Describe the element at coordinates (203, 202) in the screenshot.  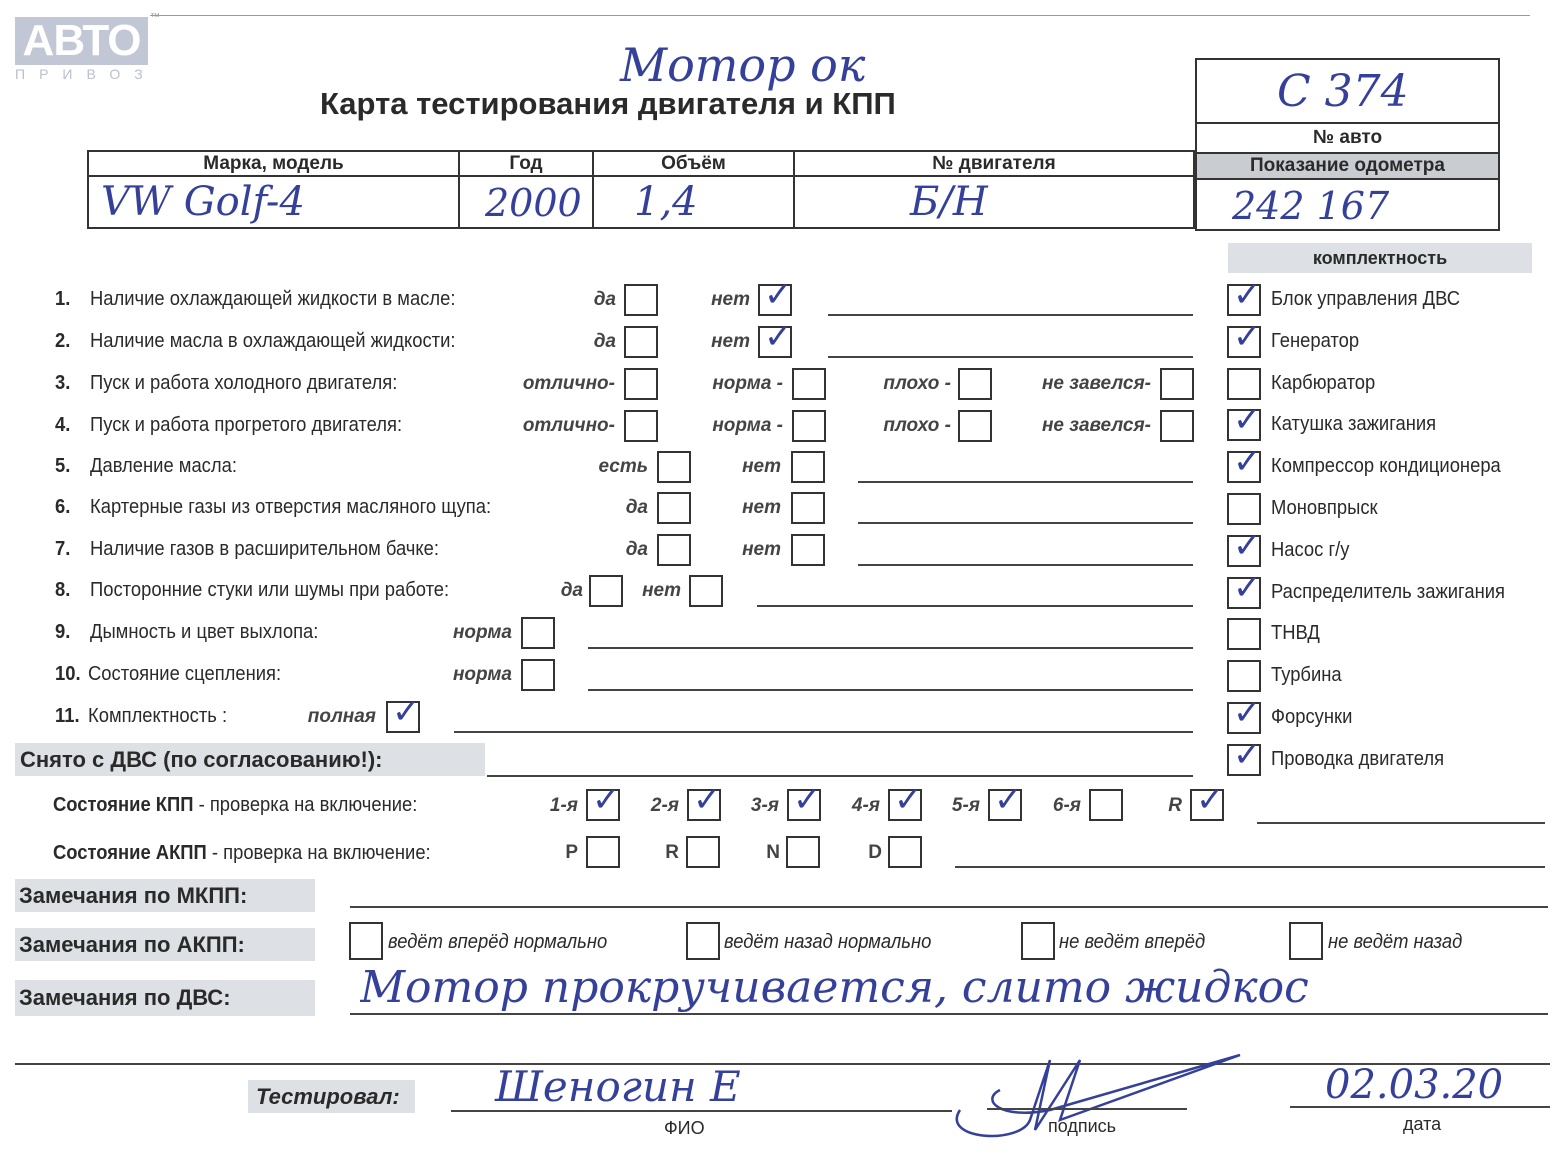
I see `make-model-value: VW Golf-4` at that location.